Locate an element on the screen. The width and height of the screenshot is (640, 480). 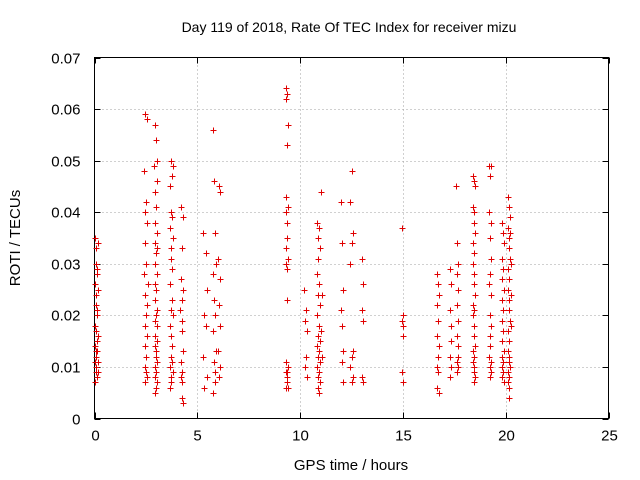
x-tick-label: 10 is located at coordinates (300, 436).